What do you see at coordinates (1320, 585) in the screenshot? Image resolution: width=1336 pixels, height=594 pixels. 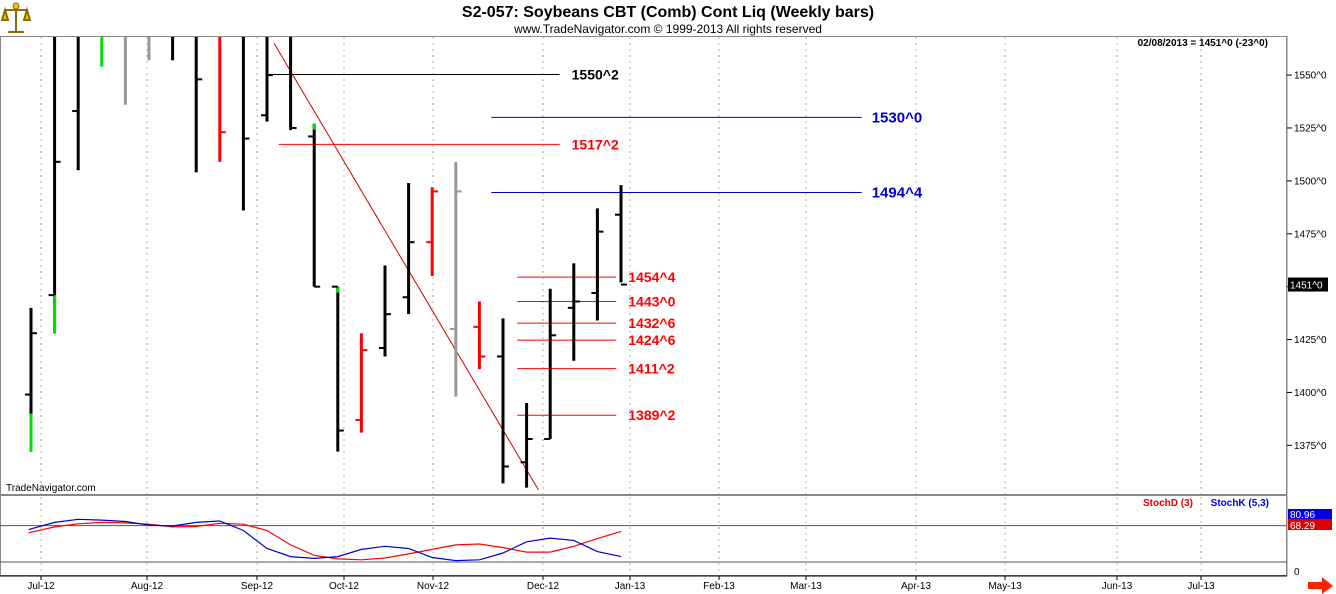 I see `scroll-right-arrow-icon` at bounding box center [1320, 585].